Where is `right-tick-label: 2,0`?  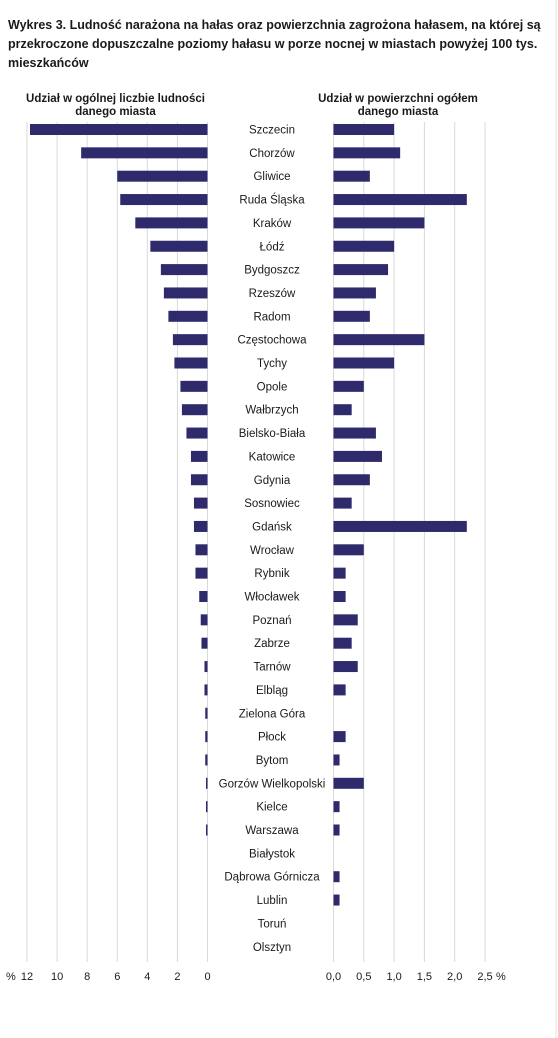 right-tick-label: 2,0 is located at coordinates (454, 977).